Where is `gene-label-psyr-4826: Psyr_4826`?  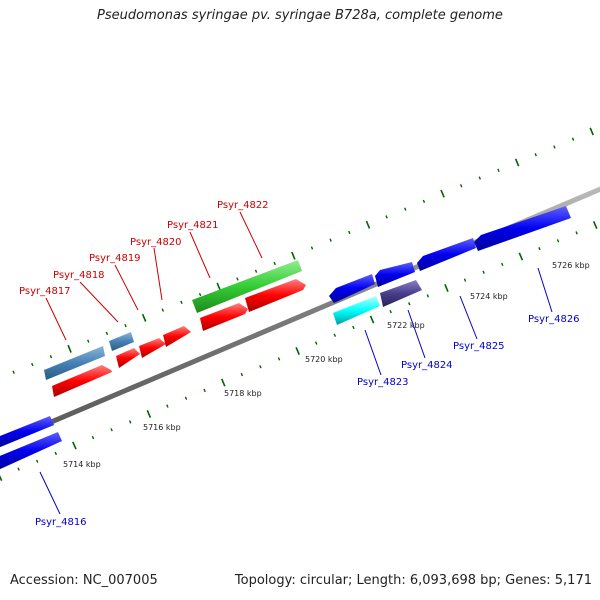 gene-label-psyr-4826: Psyr_4826 is located at coordinates (554, 319).